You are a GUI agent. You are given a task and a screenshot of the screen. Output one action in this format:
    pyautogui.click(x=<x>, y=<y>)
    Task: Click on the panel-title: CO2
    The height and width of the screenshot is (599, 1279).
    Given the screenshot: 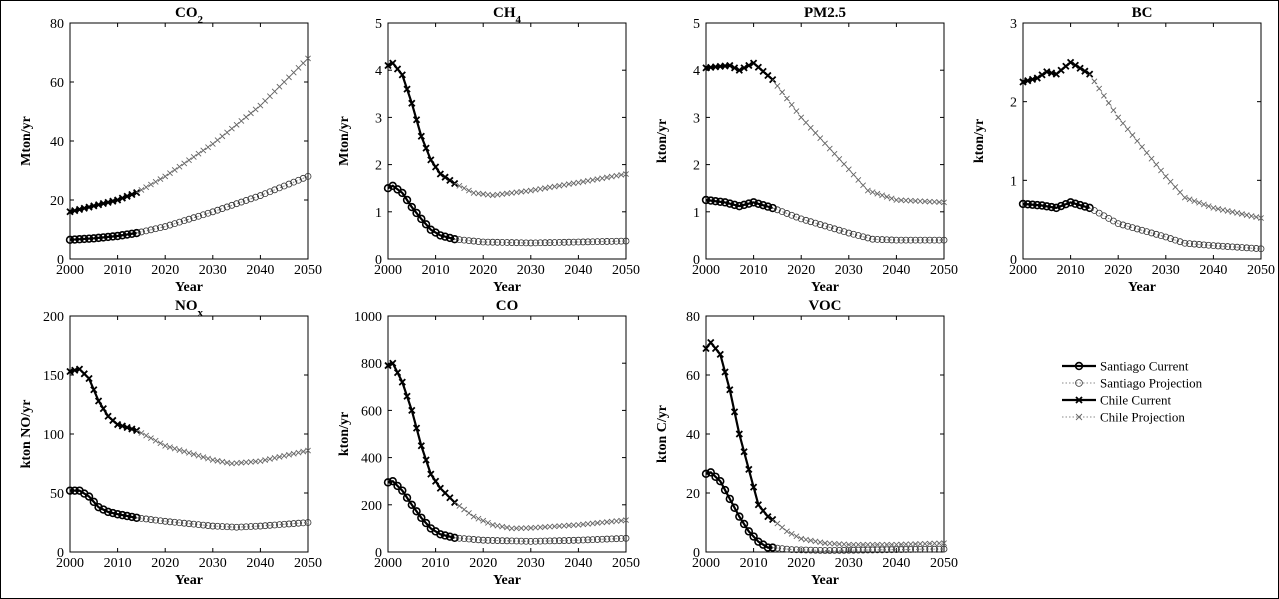 What is the action you would take?
    pyautogui.click(x=189, y=15)
    